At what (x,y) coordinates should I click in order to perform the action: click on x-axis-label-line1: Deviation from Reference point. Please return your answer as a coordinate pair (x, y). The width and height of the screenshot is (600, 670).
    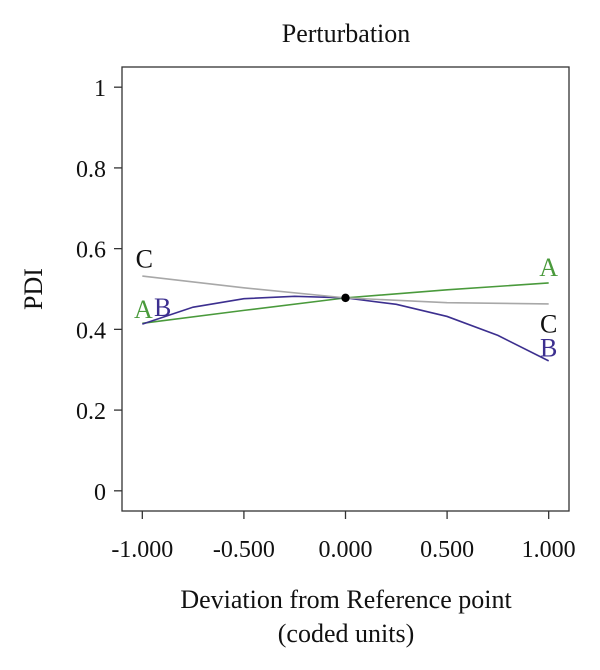
    Looking at the image, I should click on (346, 599).